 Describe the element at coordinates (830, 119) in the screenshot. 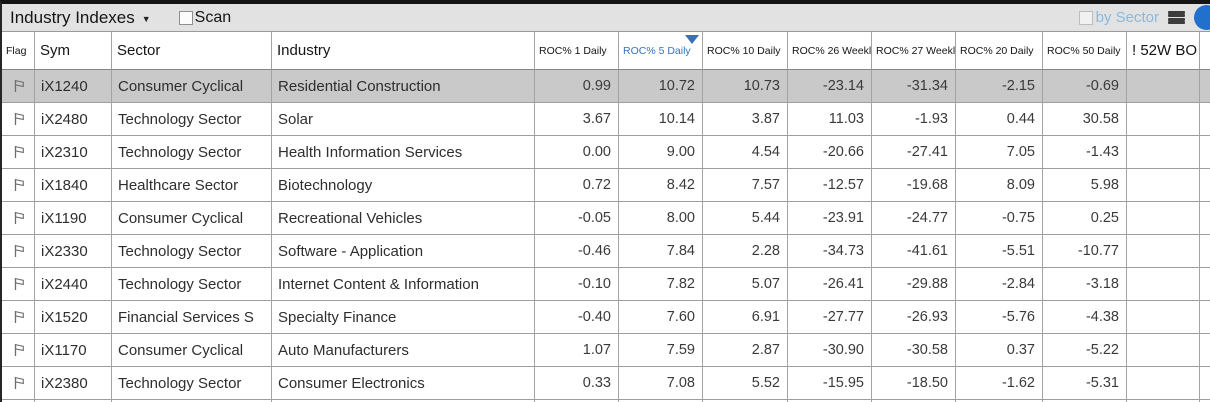

I see `value-cell: 11.03` at that location.